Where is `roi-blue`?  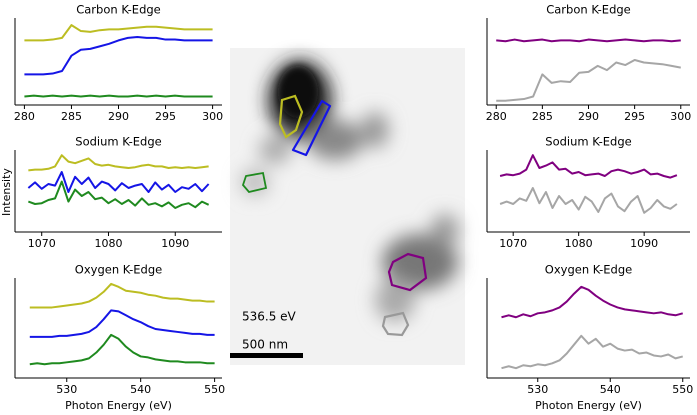
roi-blue is located at coordinates (311, 128).